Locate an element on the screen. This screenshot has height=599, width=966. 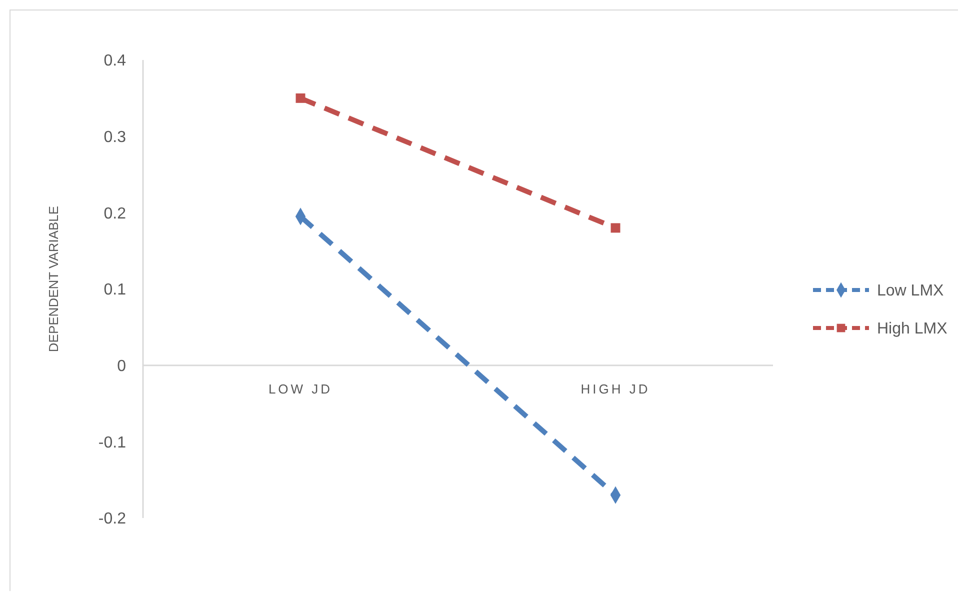
y-tick-label: 0 is located at coordinates (121, 366).